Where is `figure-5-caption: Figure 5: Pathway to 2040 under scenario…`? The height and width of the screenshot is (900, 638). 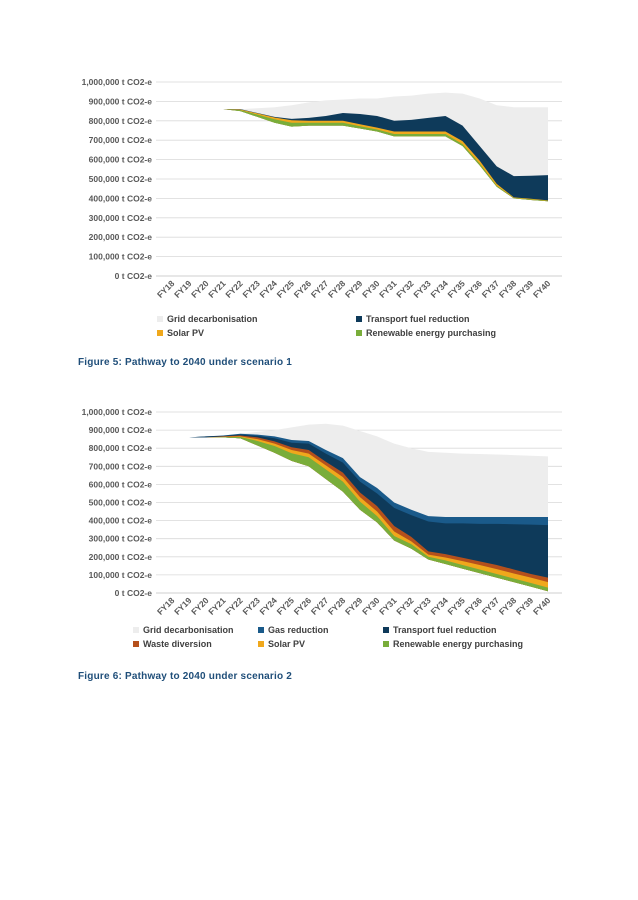
figure-5-caption: Figure 5: Pathway to 2040 under scenario… is located at coordinates (185, 362).